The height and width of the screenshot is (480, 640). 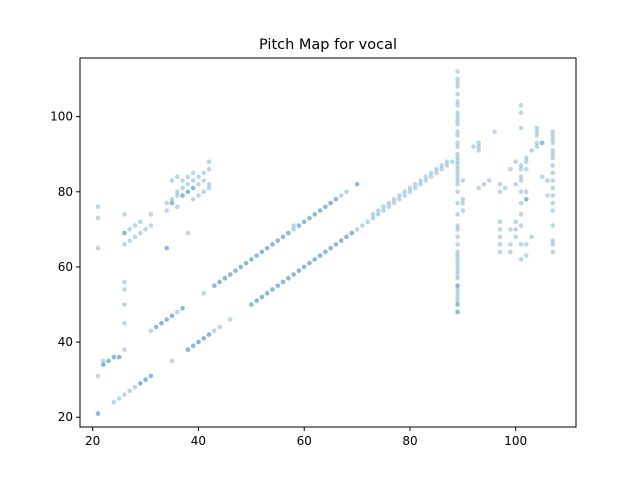 What do you see at coordinates (65, 267) in the screenshot?
I see `y-tick-label: 60` at bounding box center [65, 267].